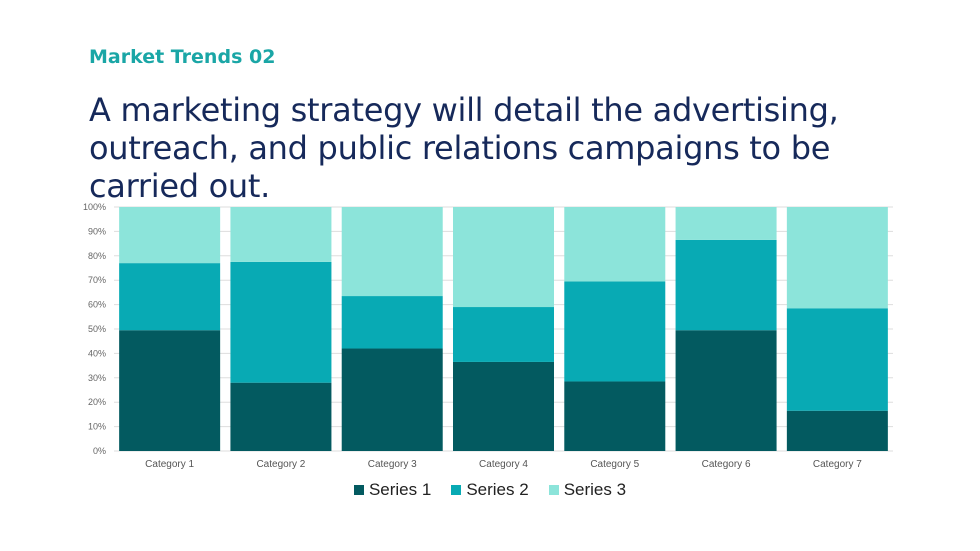 The width and height of the screenshot is (980, 551). What do you see at coordinates (182, 57) in the screenshot?
I see `kicker-title: Market Trends 02` at bounding box center [182, 57].